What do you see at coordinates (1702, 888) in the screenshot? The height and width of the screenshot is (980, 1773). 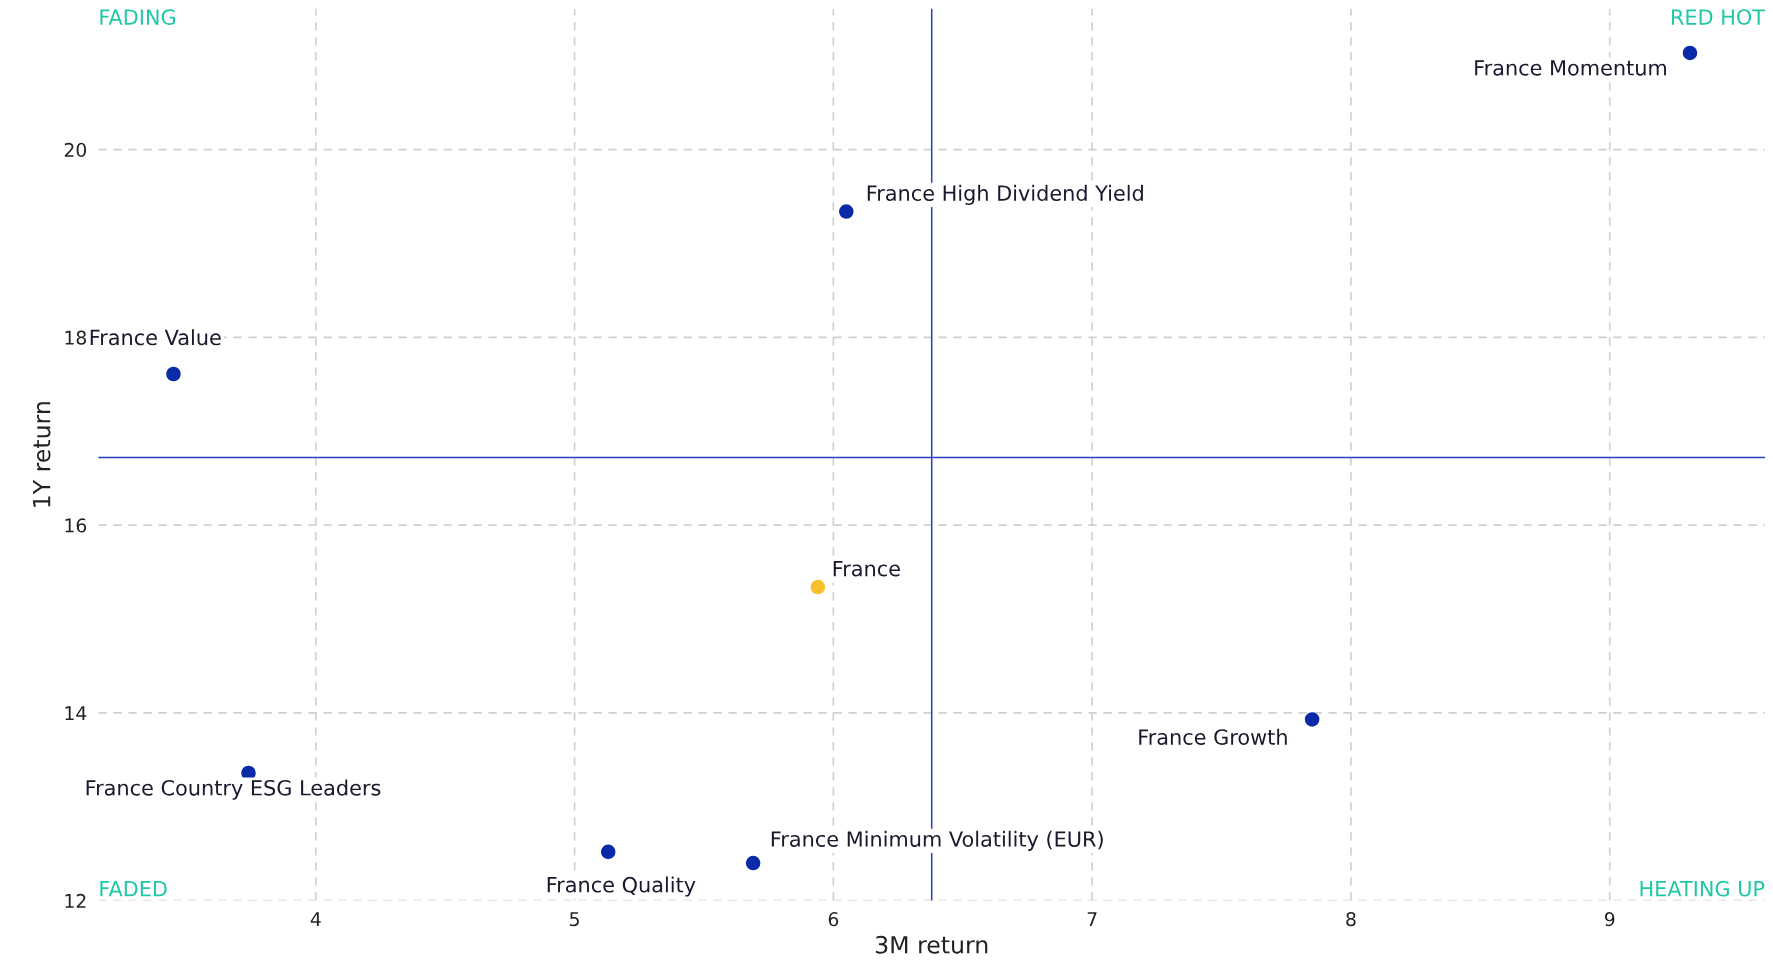 I see `annotation: HEATING UP` at bounding box center [1702, 888].